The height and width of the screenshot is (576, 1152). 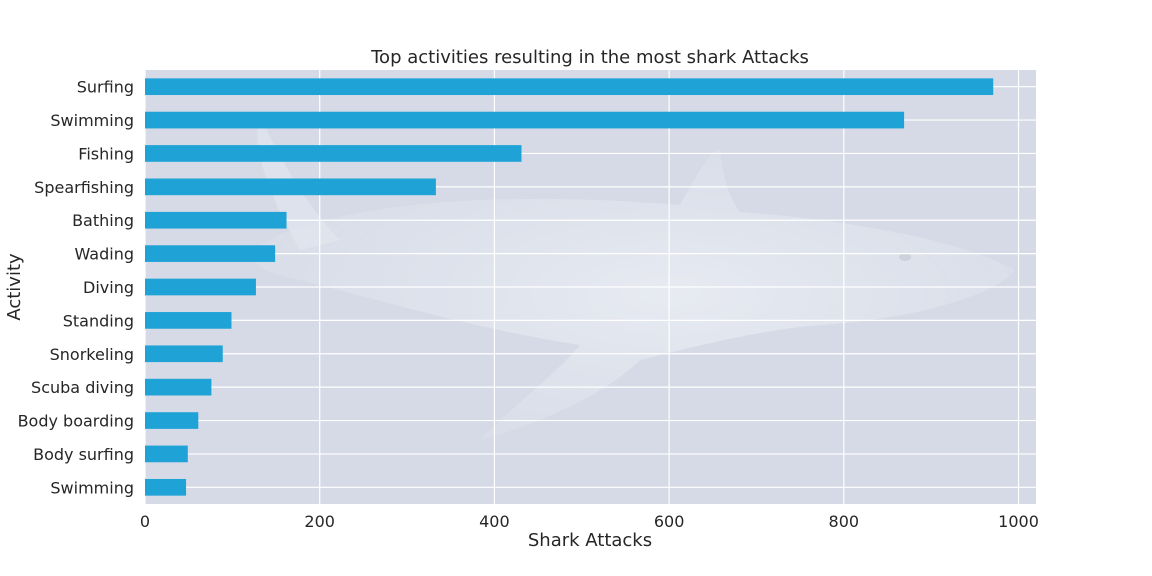 What do you see at coordinates (14, 287) in the screenshot?
I see `y-axis-label: Activity` at bounding box center [14, 287].